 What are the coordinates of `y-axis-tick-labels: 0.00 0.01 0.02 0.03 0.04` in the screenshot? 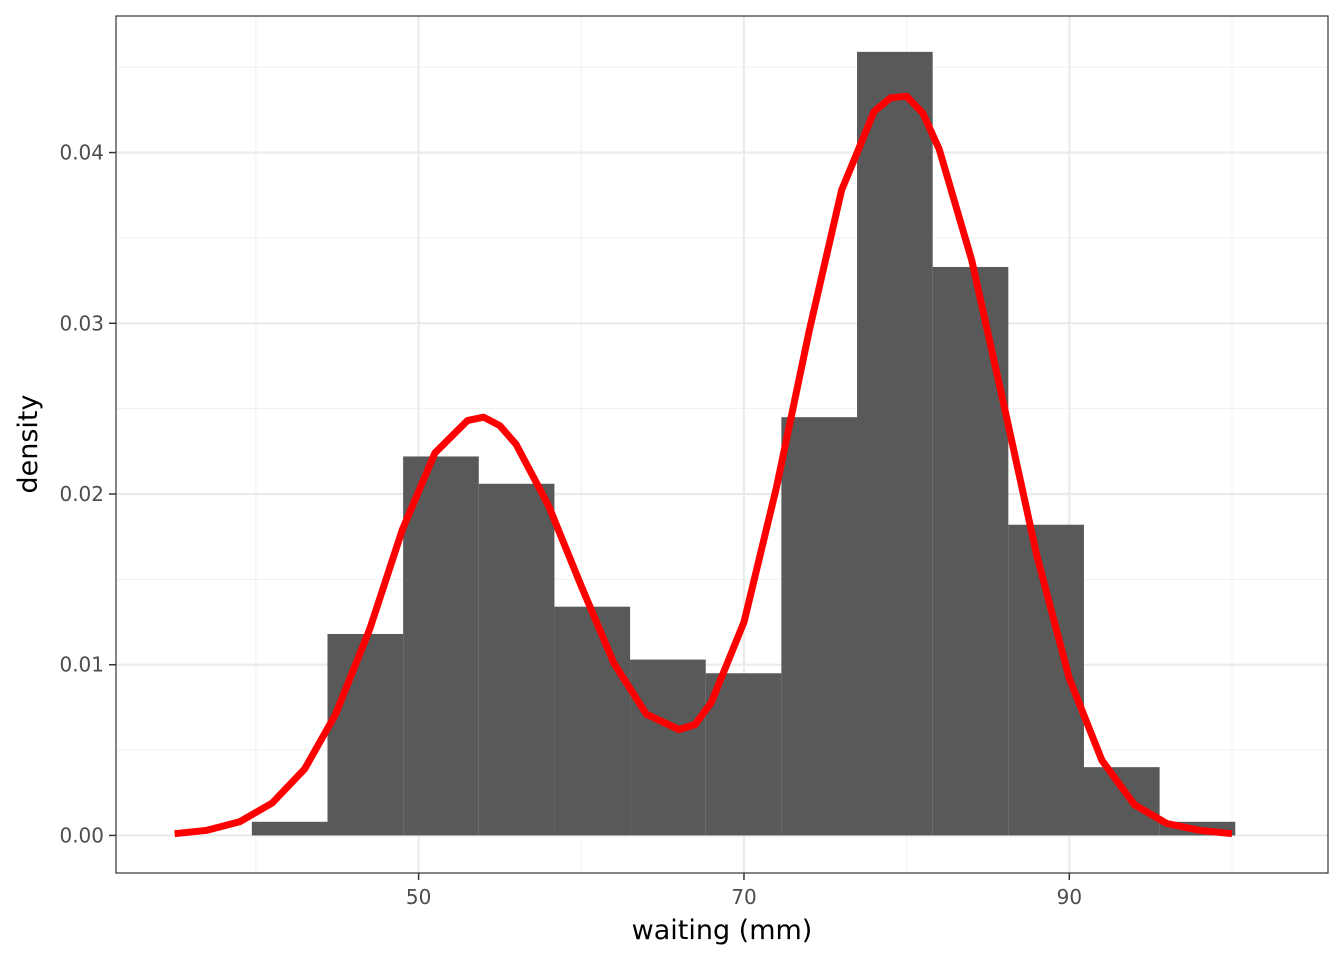 It's located at (81, 494).